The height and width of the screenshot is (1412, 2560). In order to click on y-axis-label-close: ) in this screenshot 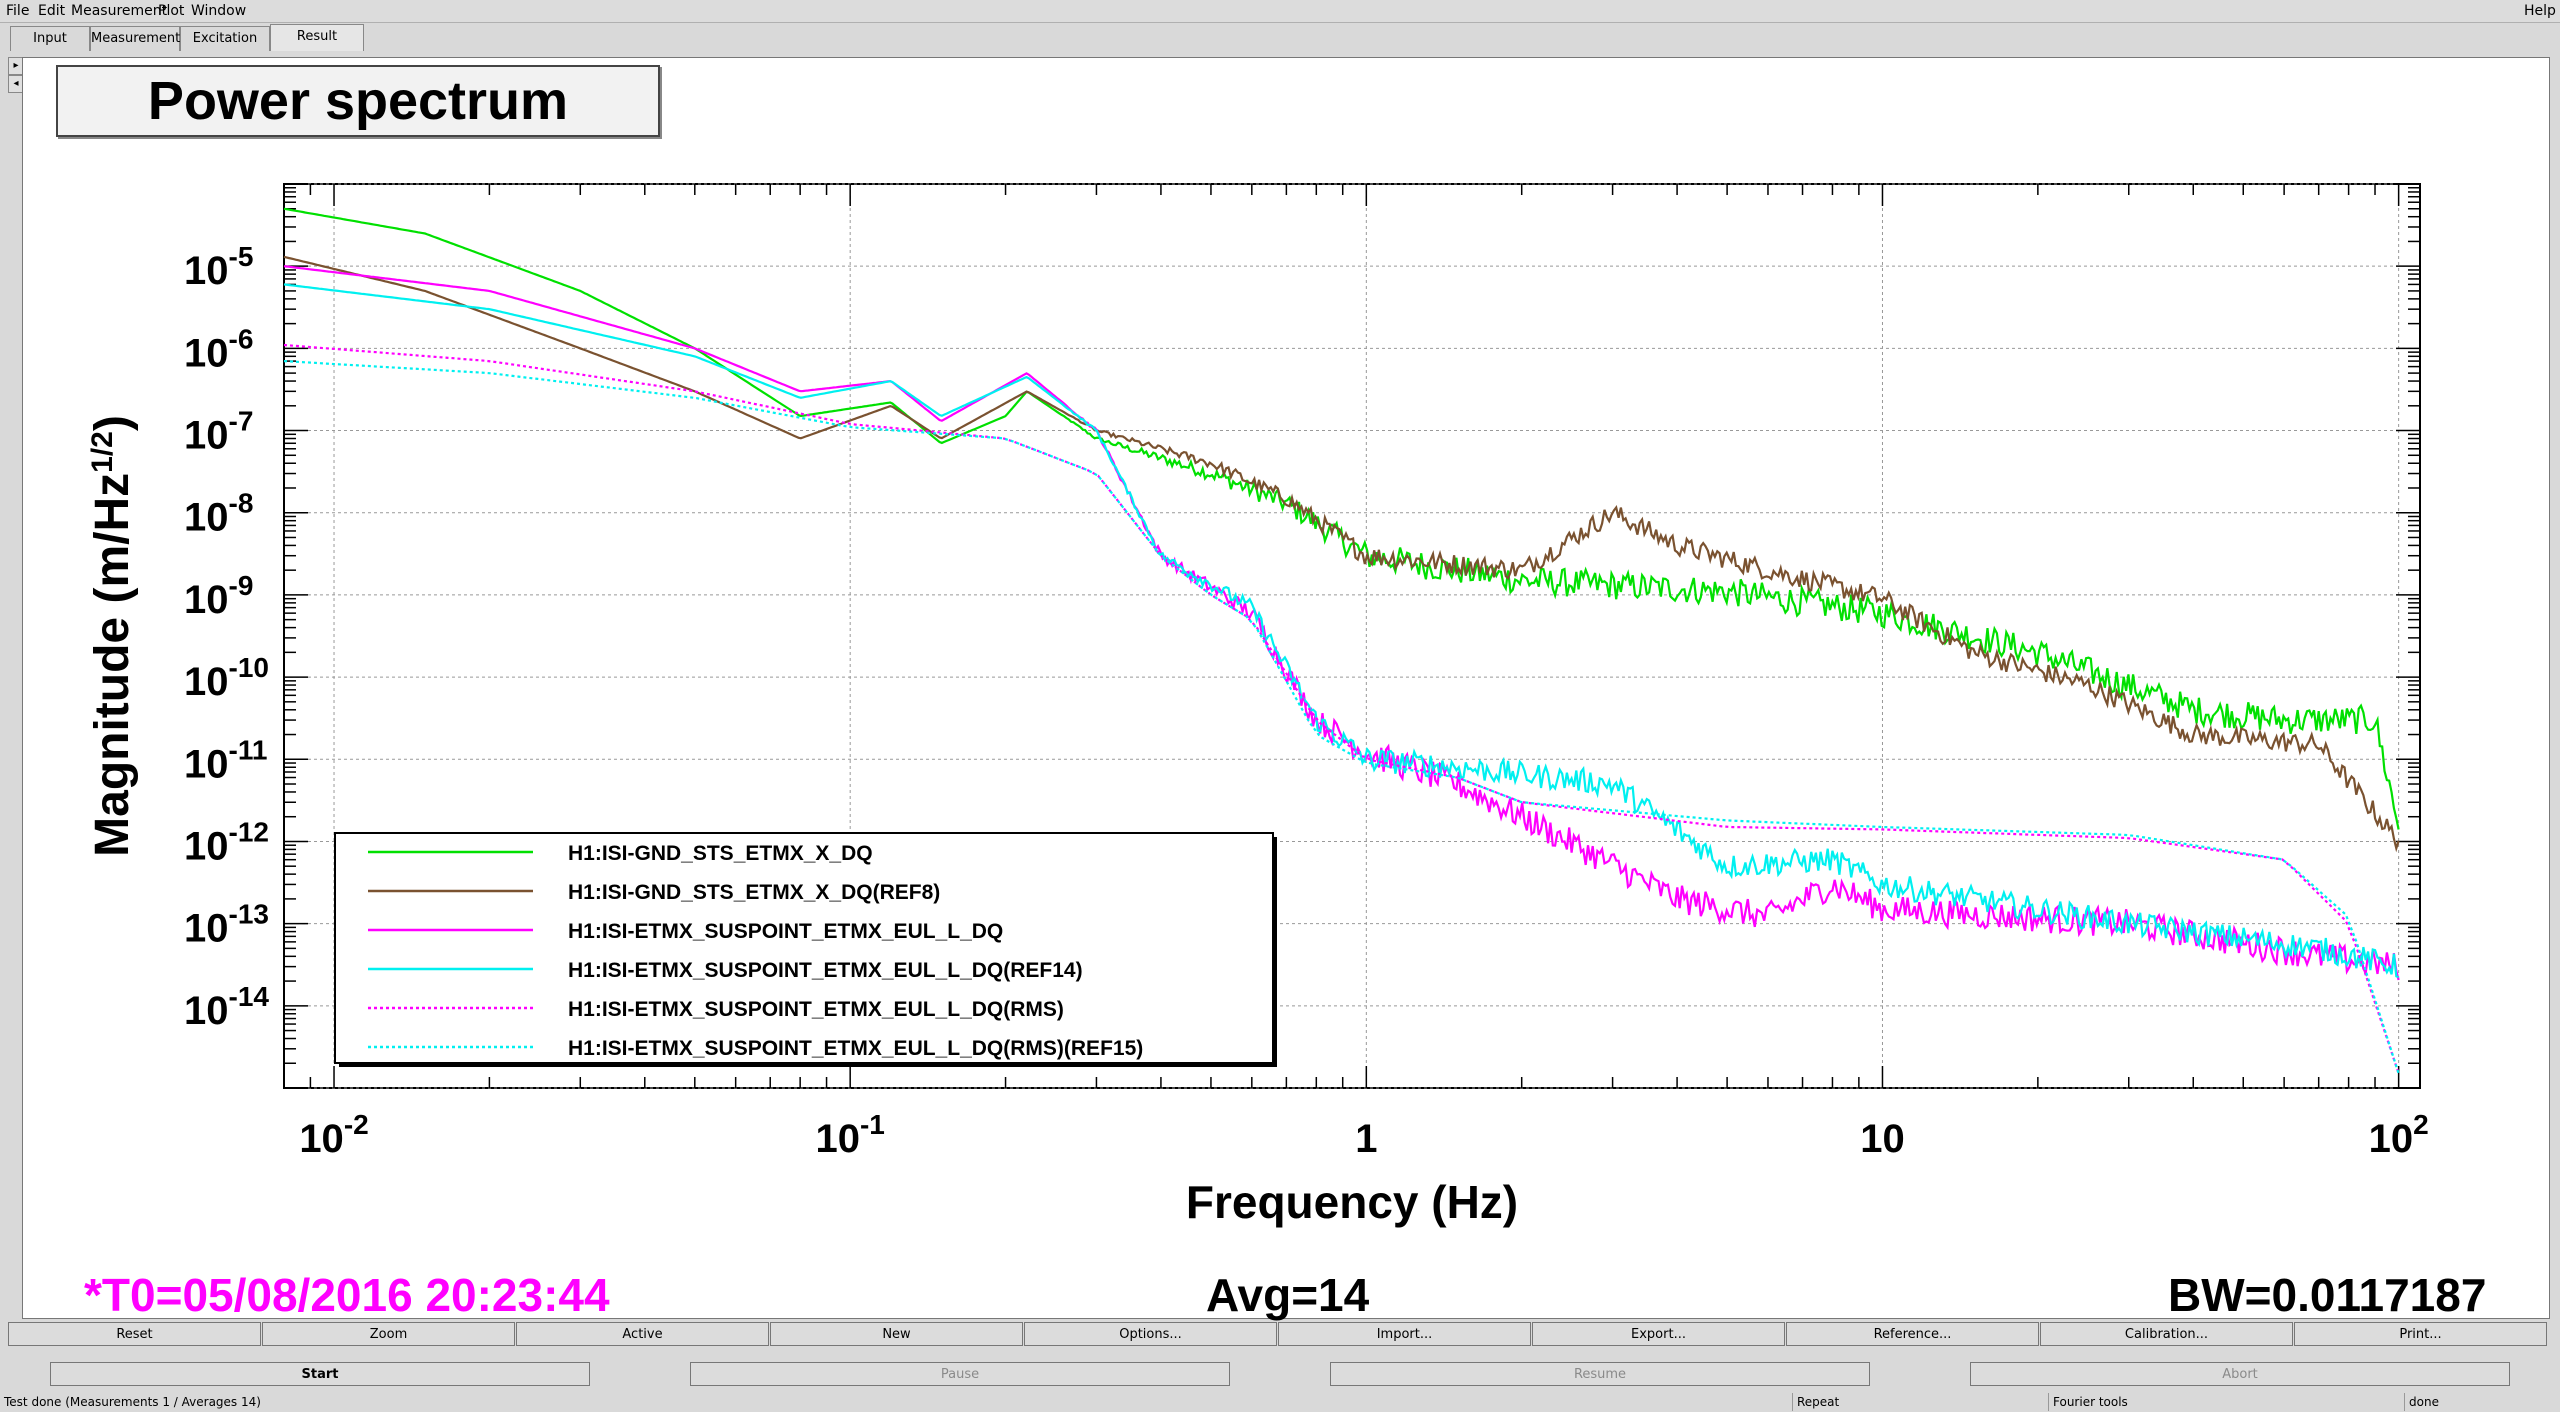, I will do `click(112, 423)`.